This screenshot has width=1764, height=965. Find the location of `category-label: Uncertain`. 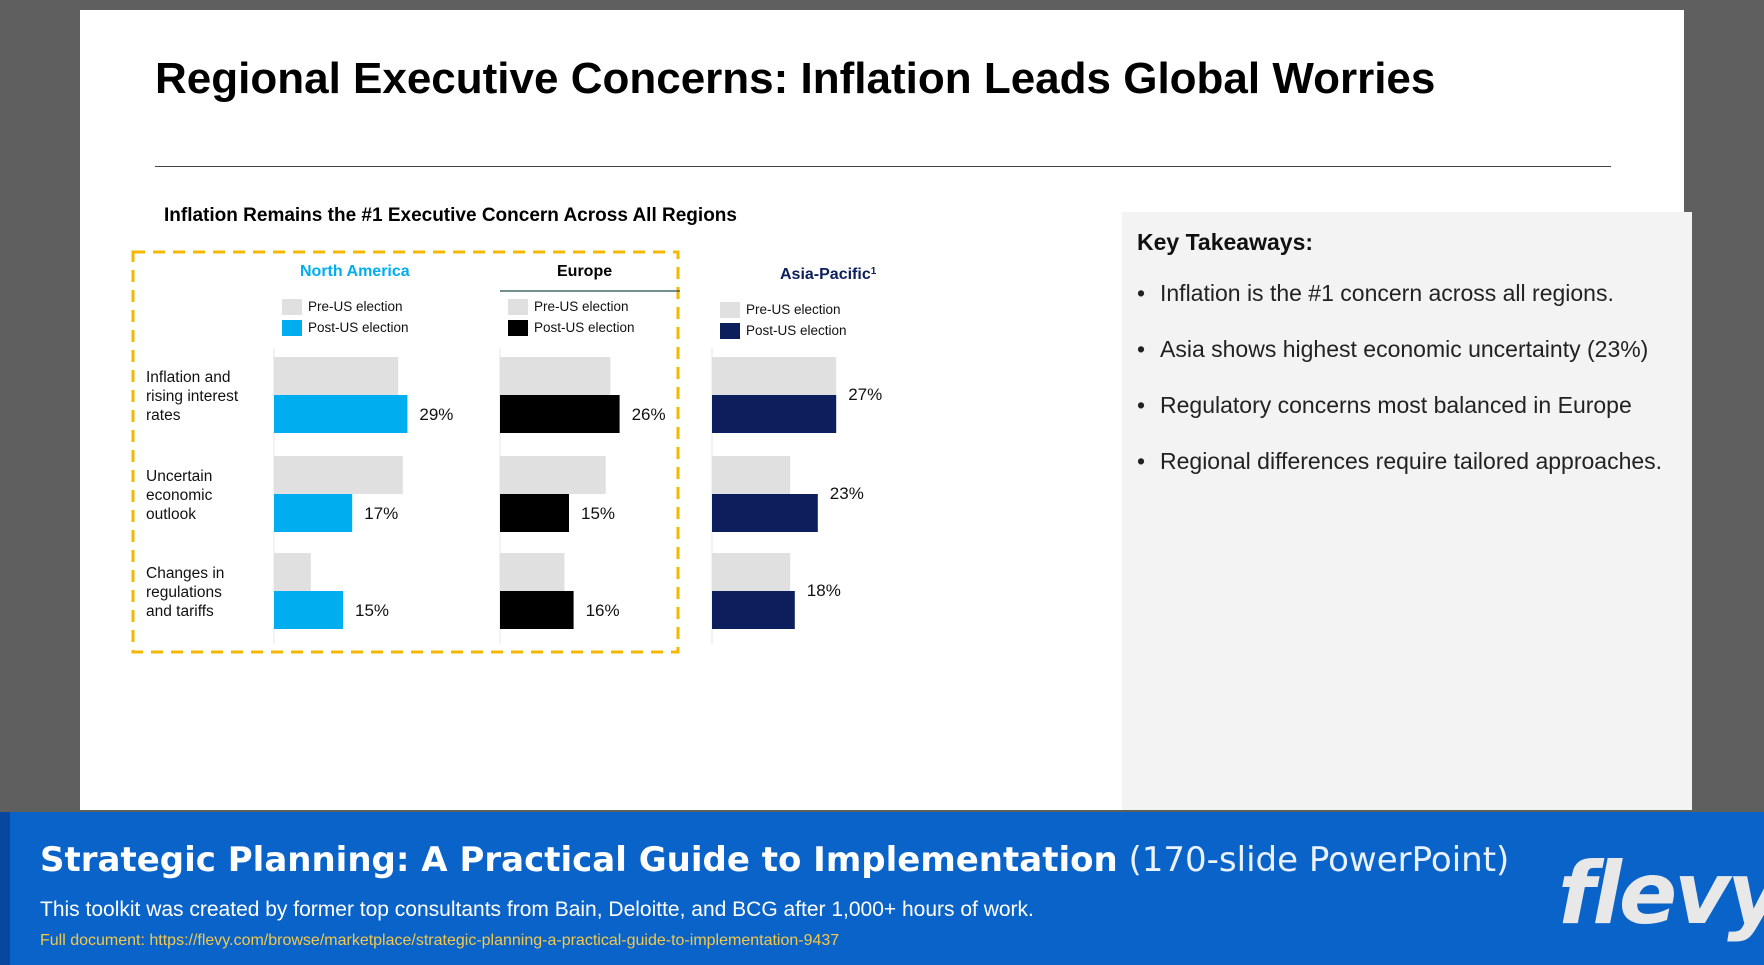

category-label: Uncertain is located at coordinates (179, 476).